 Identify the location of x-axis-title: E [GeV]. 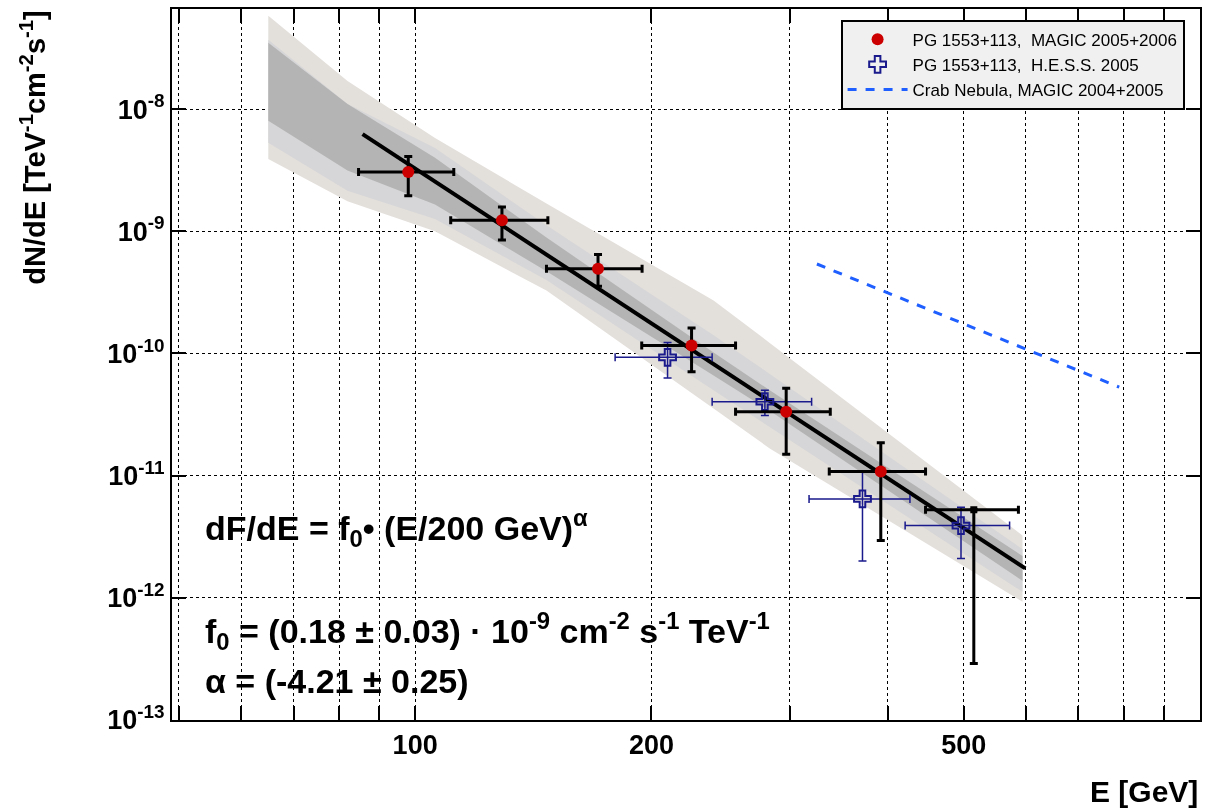
(1144, 791).